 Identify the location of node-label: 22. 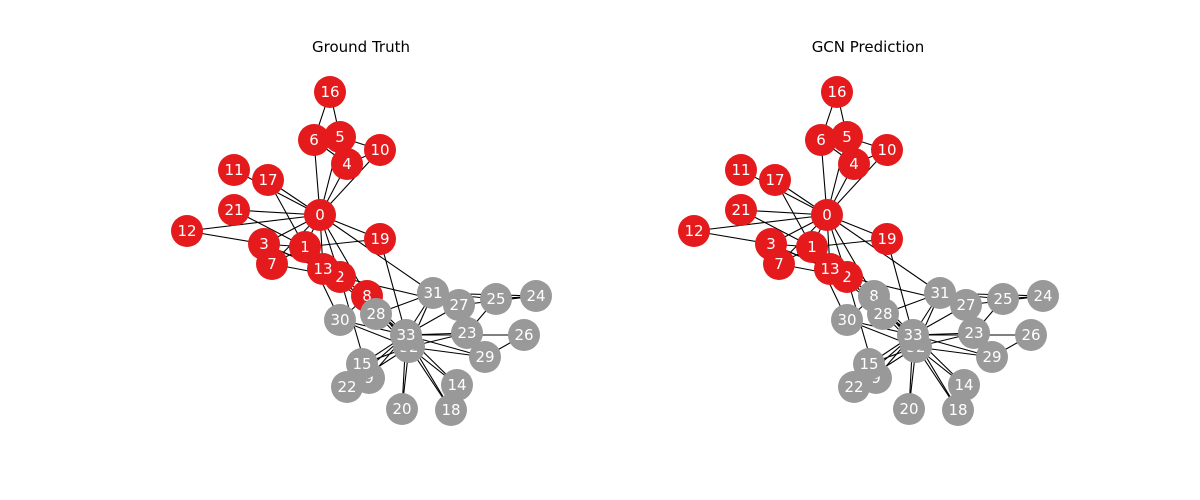
(853, 387).